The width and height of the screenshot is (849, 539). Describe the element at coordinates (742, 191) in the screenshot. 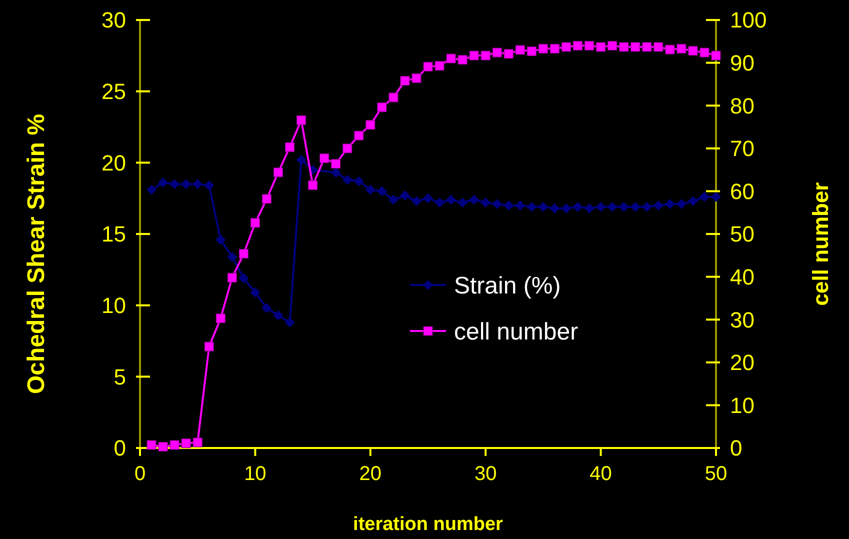

I see `y2-tick-label: 60` at that location.